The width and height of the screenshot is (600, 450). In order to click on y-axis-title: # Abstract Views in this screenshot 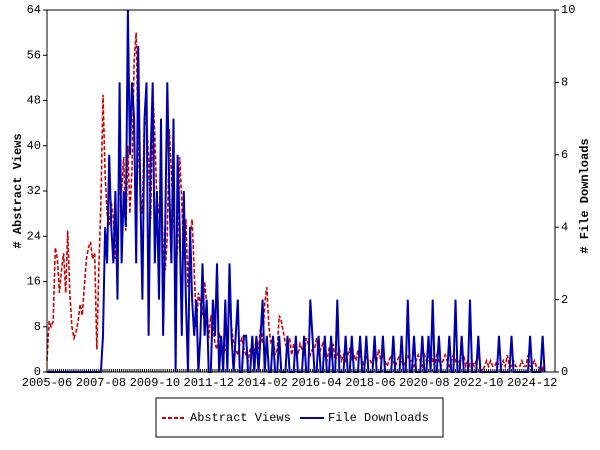, I will do `click(18, 190)`.